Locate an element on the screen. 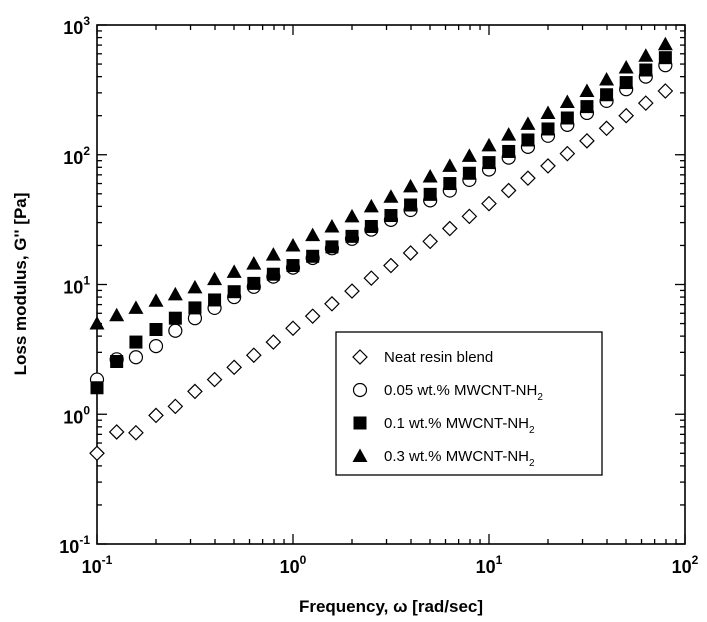 The image size is (707, 622). legend-label: 0.05 wt.% MWCNT-NH2 is located at coordinates (463, 392).